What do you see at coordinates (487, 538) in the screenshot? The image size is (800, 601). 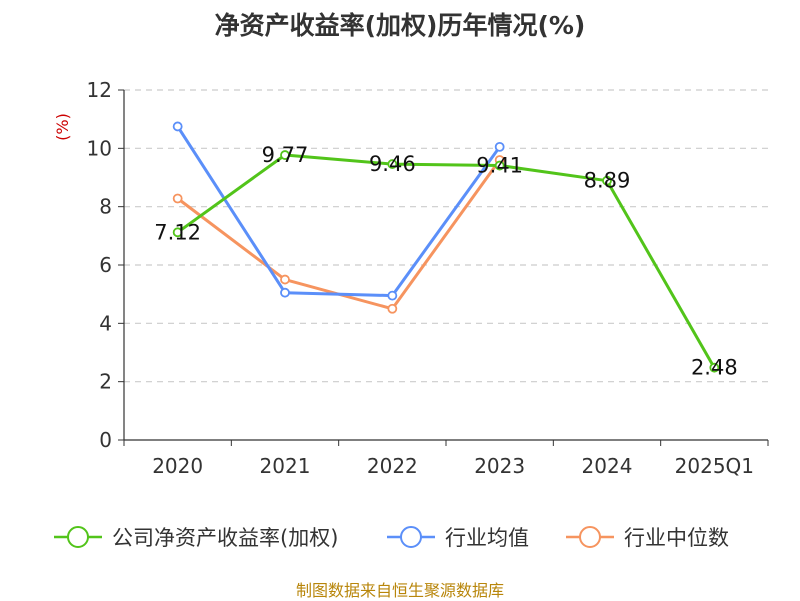 I see `legend-label: 行业均值` at bounding box center [487, 538].